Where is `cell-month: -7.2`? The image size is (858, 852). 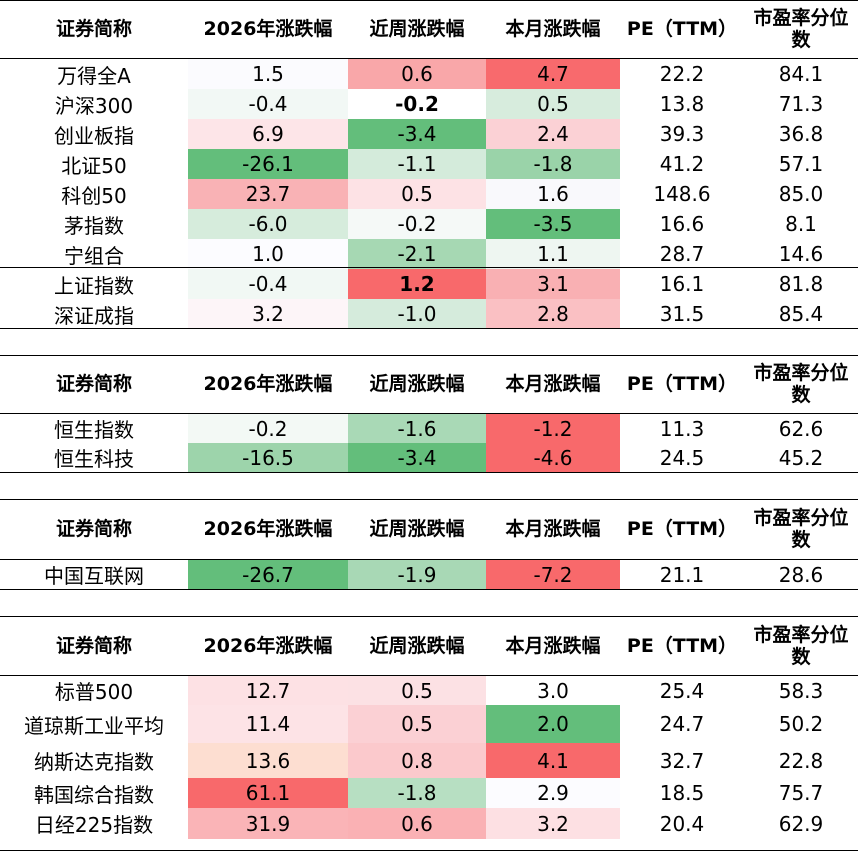 cell-month: -7.2 is located at coordinates (553, 574).